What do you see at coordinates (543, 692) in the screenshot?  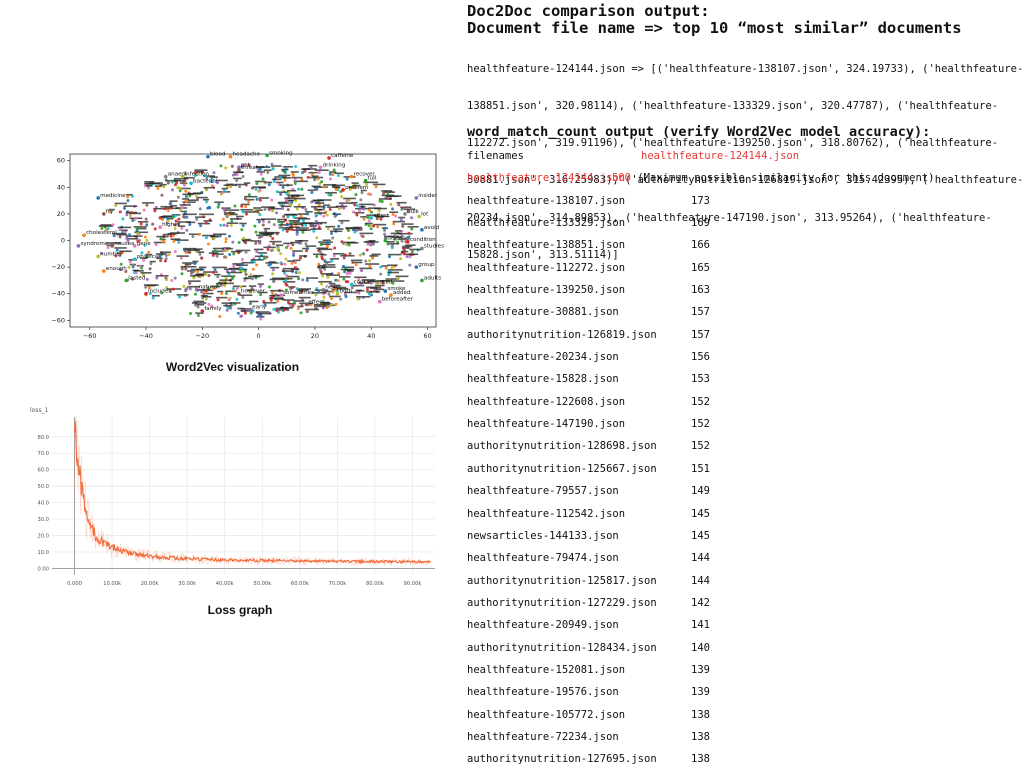 I see `row-file-name: healthfeature-19576.json` at bounding box center [543, 692].